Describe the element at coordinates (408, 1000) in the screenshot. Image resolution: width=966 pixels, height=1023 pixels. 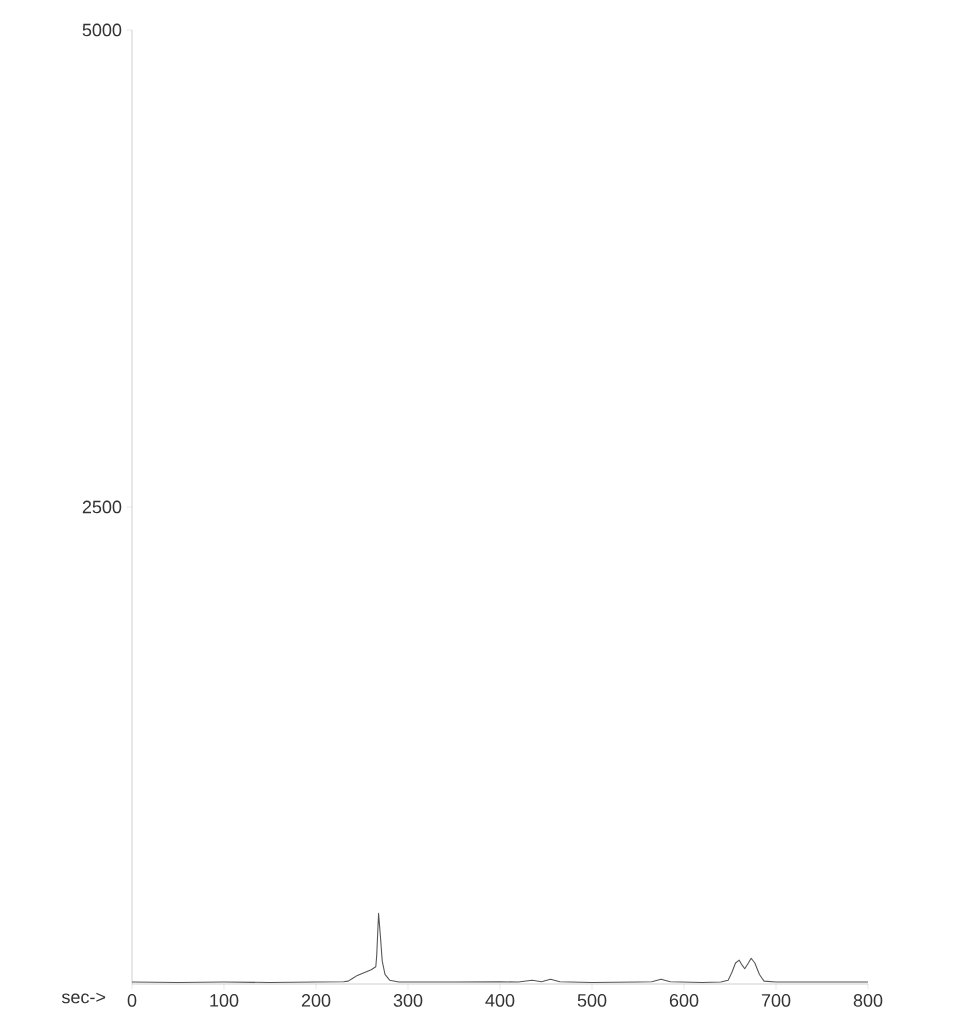
I see `x-tick-label: 300` at that location.